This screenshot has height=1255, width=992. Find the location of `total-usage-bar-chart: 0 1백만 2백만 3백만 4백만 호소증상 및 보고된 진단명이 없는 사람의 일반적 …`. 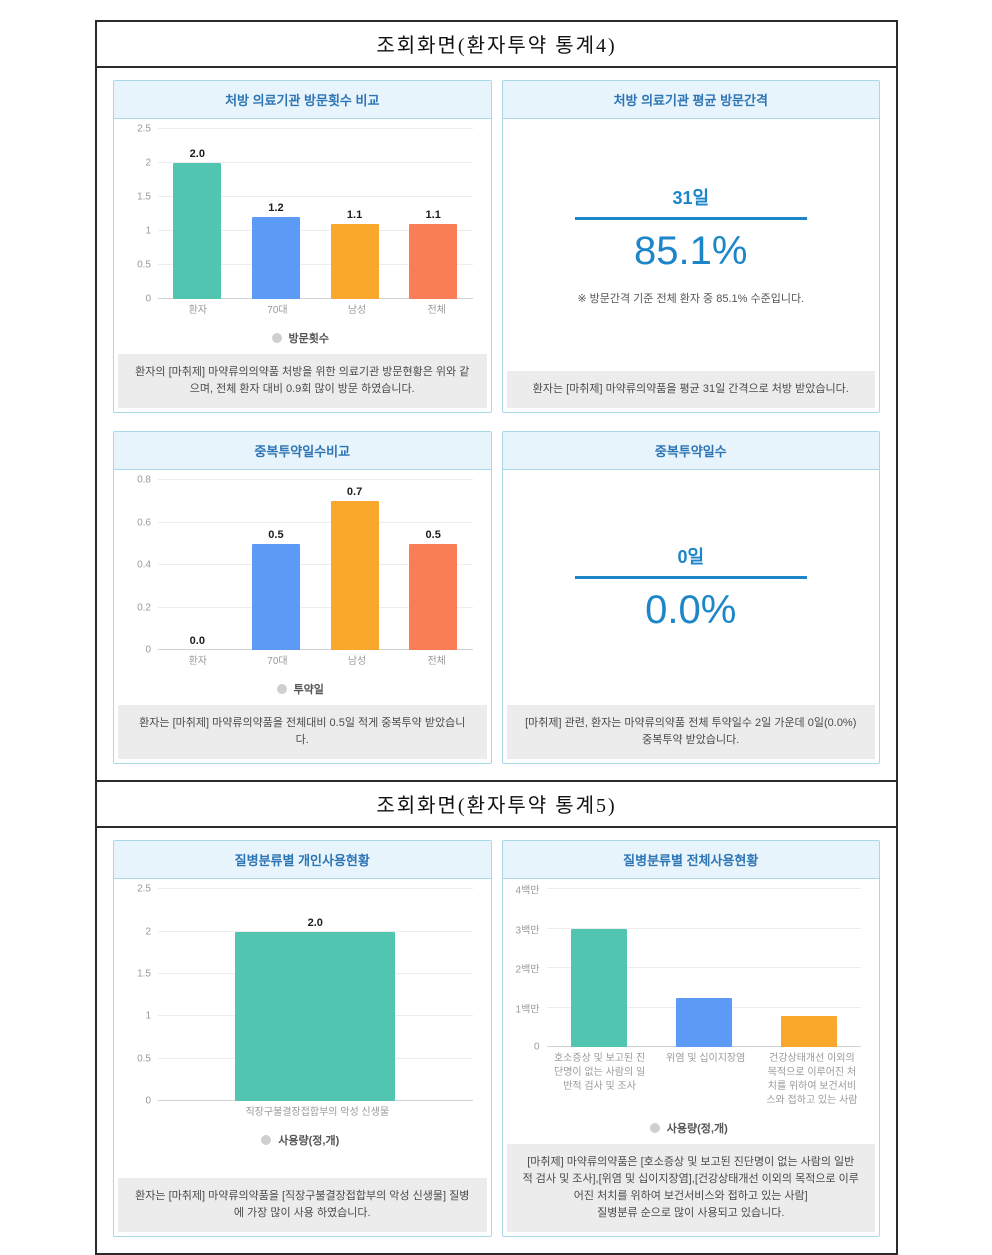

total-usage-bar-chart: 0 1백만 2백만 3백만 4백만 호소증상 및 보고된 진단명이 없는 사람의 일반적 … is located at coordinates (691, 1011).